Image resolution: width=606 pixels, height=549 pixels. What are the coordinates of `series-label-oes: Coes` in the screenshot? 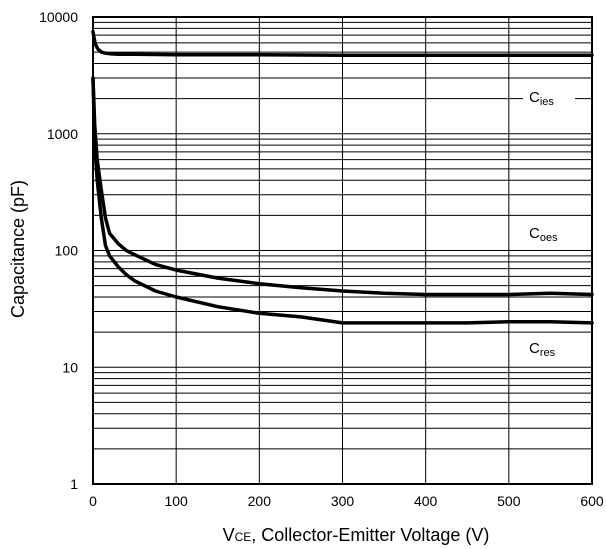 It's located at (543, 234).